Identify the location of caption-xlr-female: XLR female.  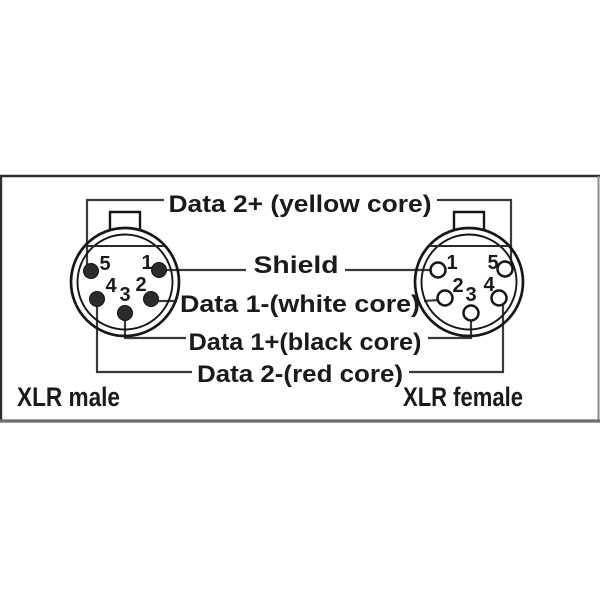
(463, 397).